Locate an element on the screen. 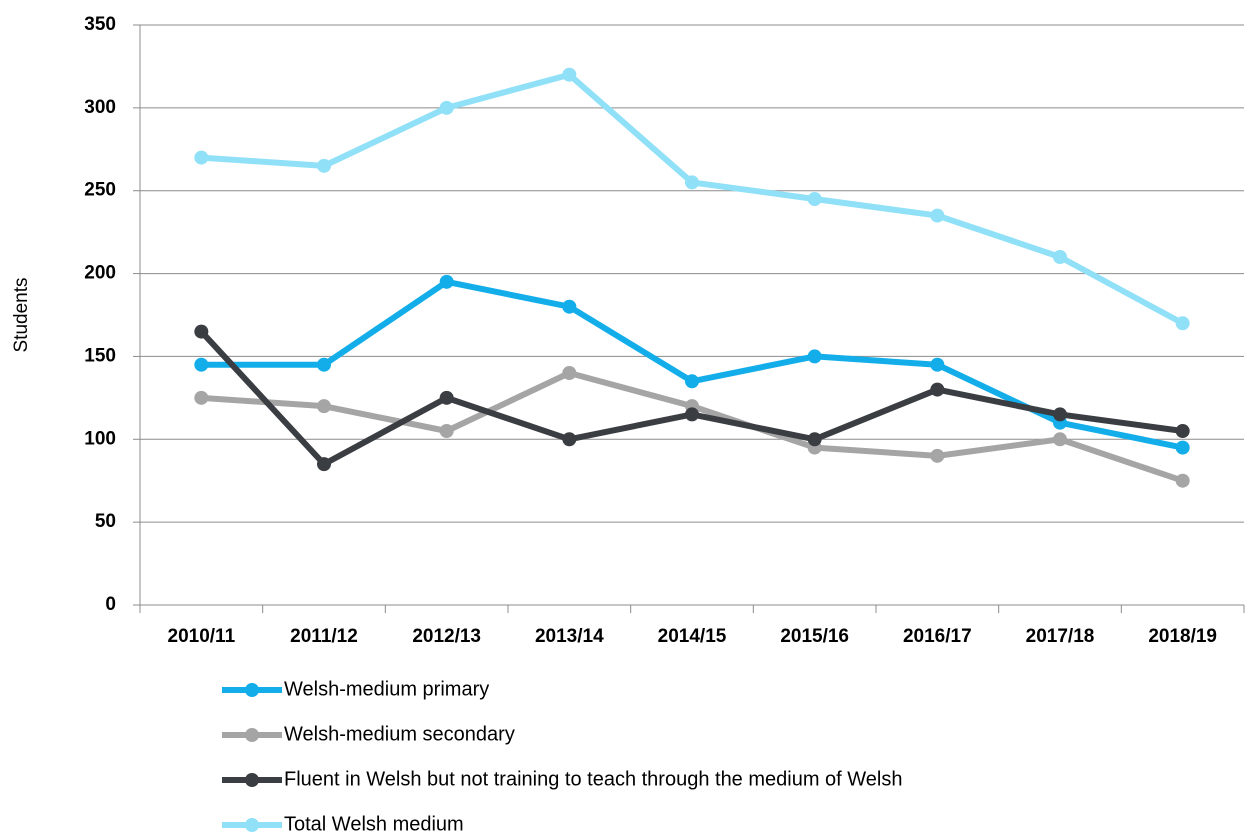 The width and height of the screenshot is (1246, 835). y-tick-label: 0 is located at coordinates (110, 604).